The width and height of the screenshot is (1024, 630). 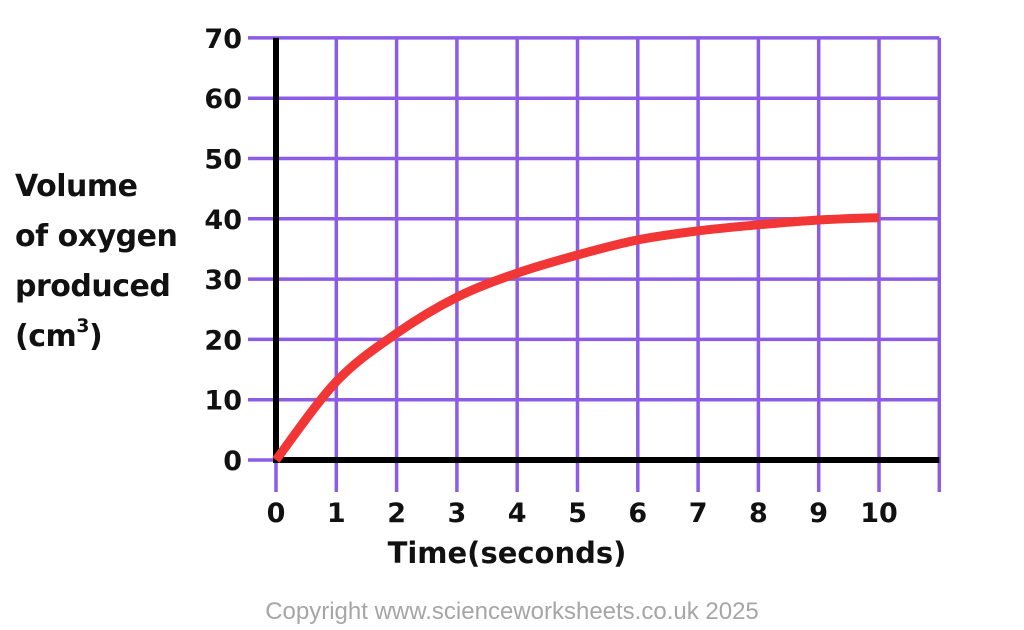 What do you see at coordinates (698, 513) in the screenshot?
I see `x-tick-label: 7` at bounding box center [698, 513].